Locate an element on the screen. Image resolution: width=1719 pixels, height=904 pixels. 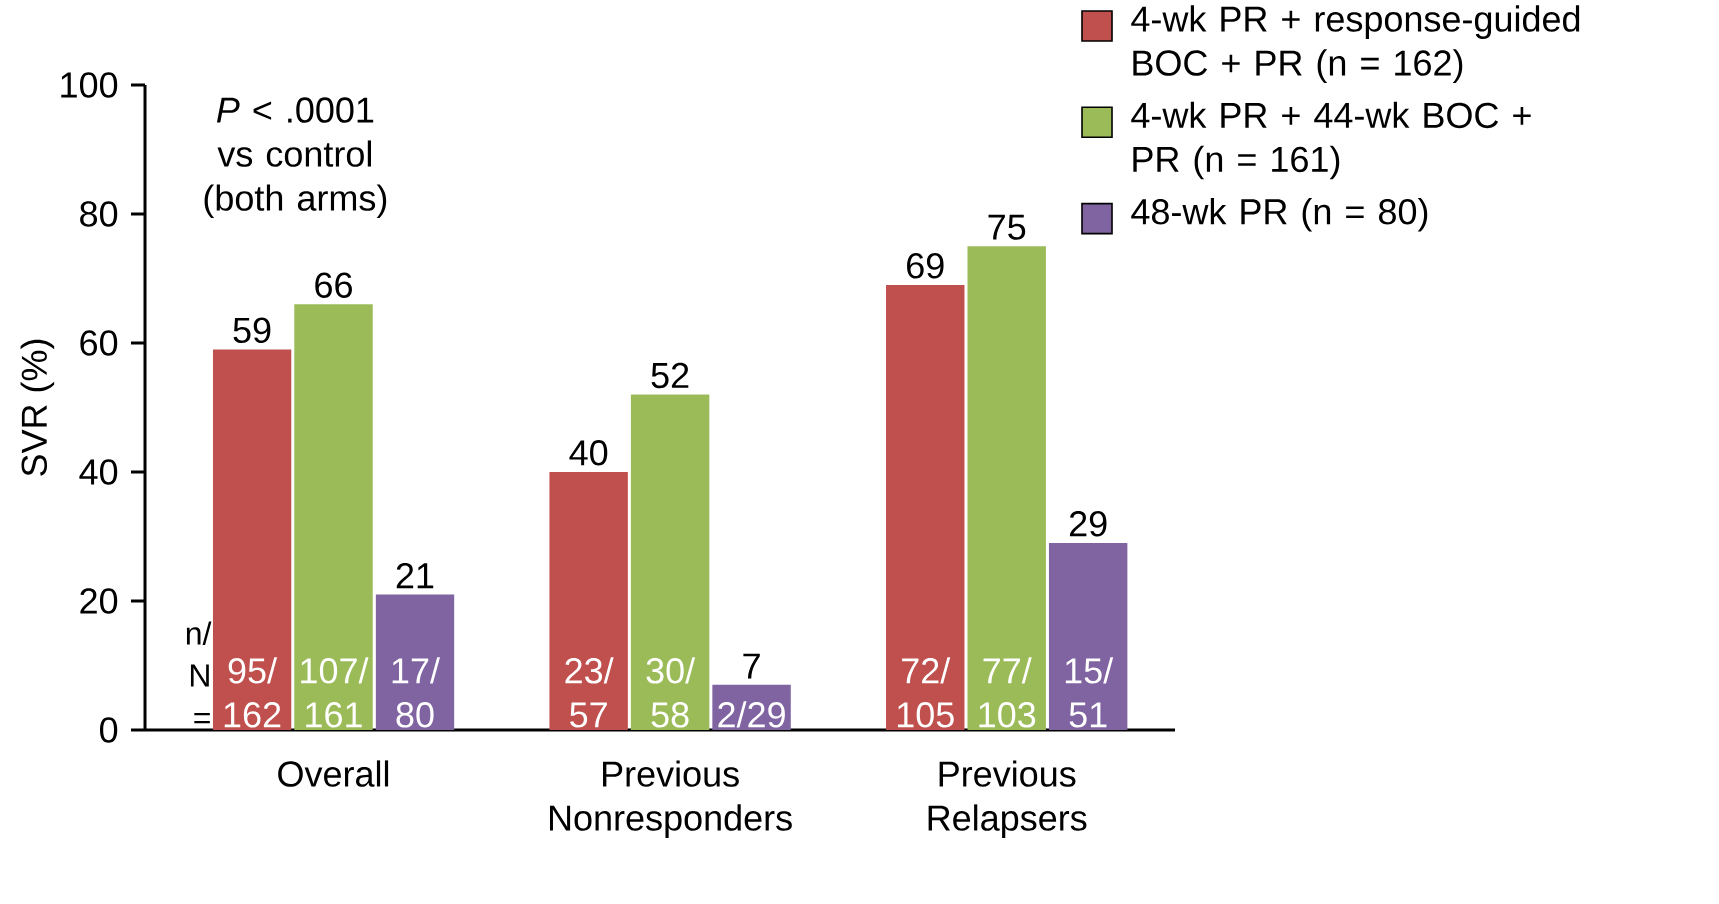
annotation: n/ N = is located at coordinates (199, 672).